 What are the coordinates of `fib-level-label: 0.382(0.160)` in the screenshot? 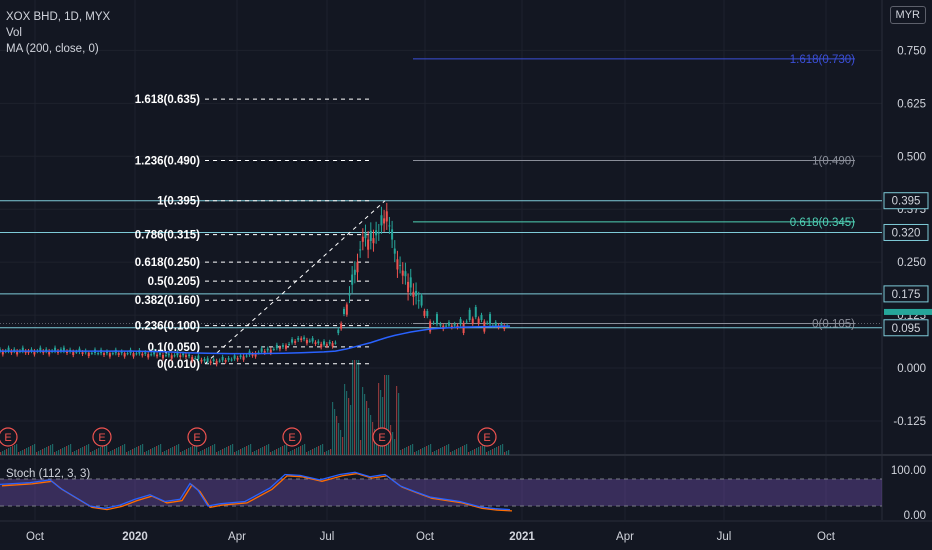 It's located at (167, 301).